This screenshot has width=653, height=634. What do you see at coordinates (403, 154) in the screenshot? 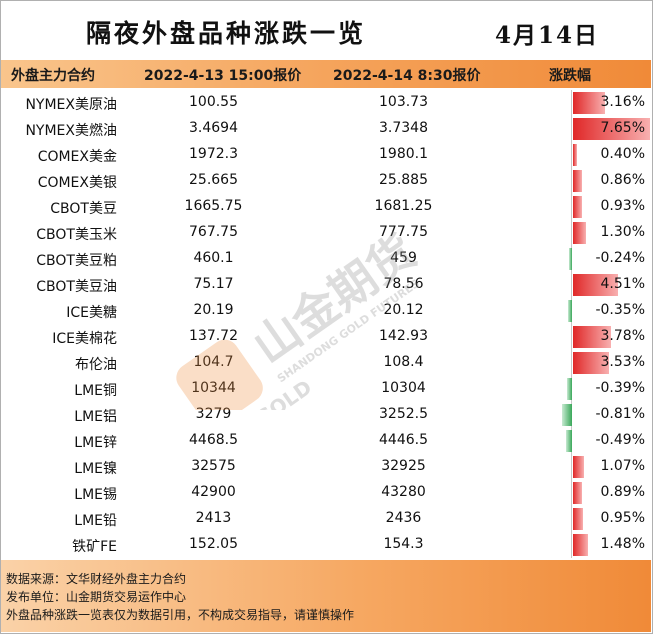
I see `price-2: 1980.1` at bounding box center [403, 154].